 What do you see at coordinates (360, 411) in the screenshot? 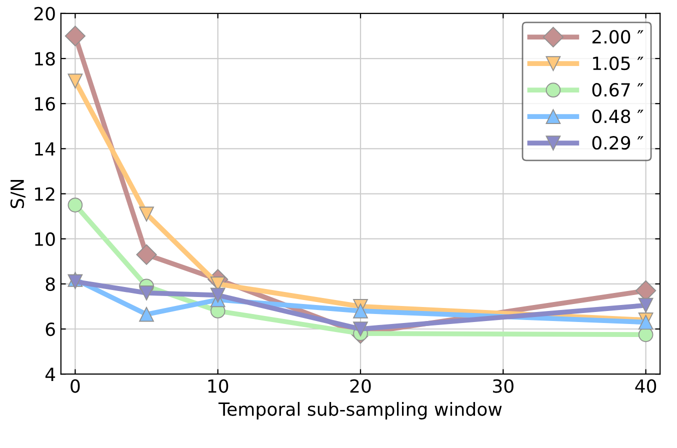
I see `x-axis-title: Temporal sub-sampling window` at bounding box center [360, 411].